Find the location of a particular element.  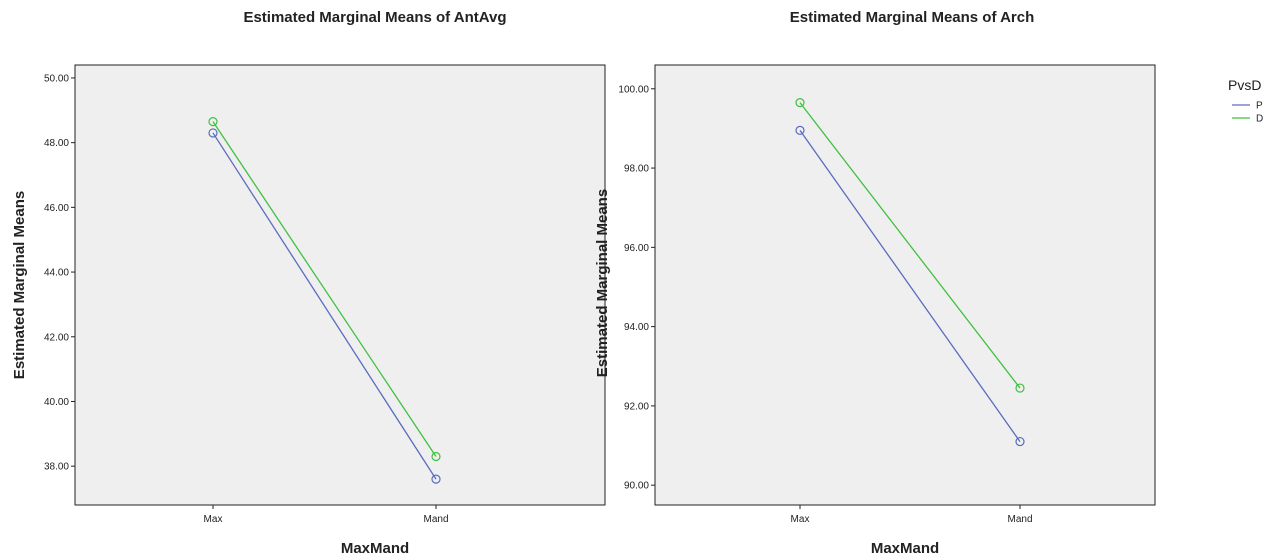

chart-title: Estimated Marginal Means of Arch is located at coordinates (912, 17).